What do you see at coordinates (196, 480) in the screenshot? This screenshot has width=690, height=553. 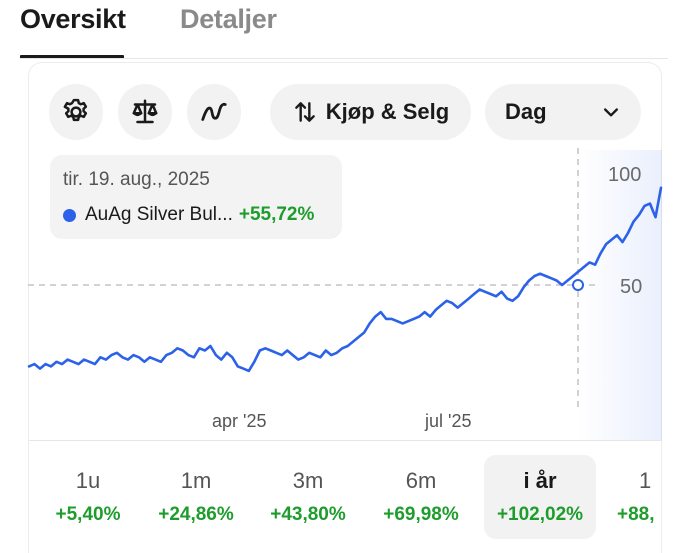 I see `period-label: 1m` at bounding box center [196, 480].